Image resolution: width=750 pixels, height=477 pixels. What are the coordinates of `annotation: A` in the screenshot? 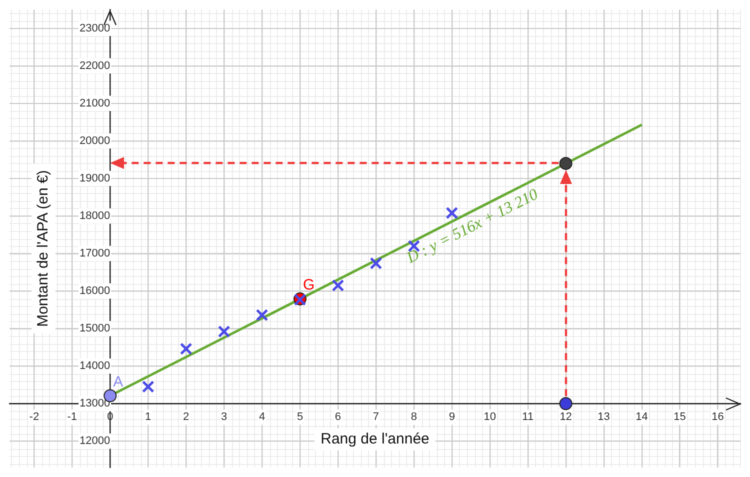 It's located at (118, 381).